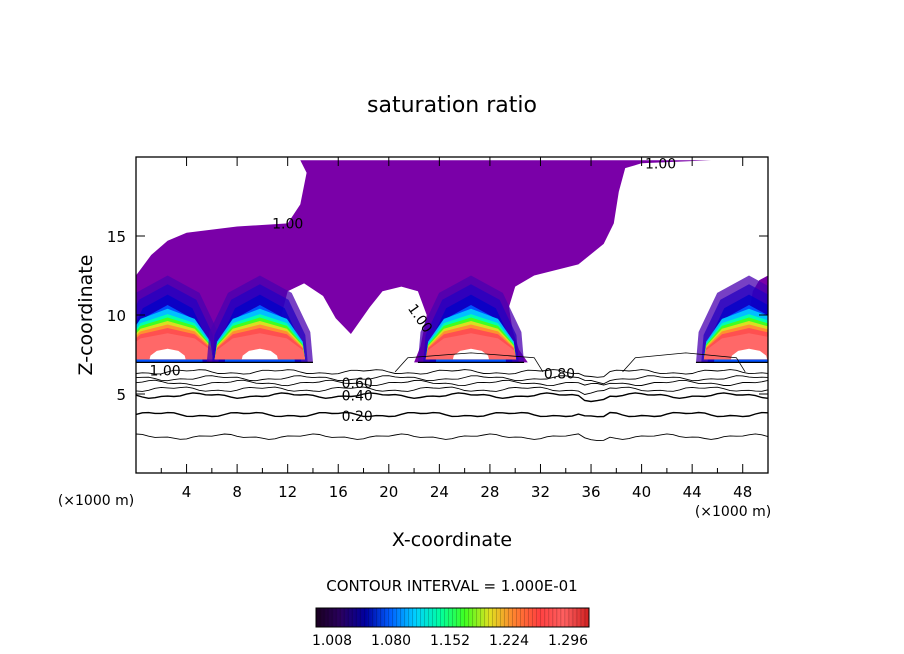 The image size is (904, 654). I want to click on contour-label: 0.60, so click(357, 384).